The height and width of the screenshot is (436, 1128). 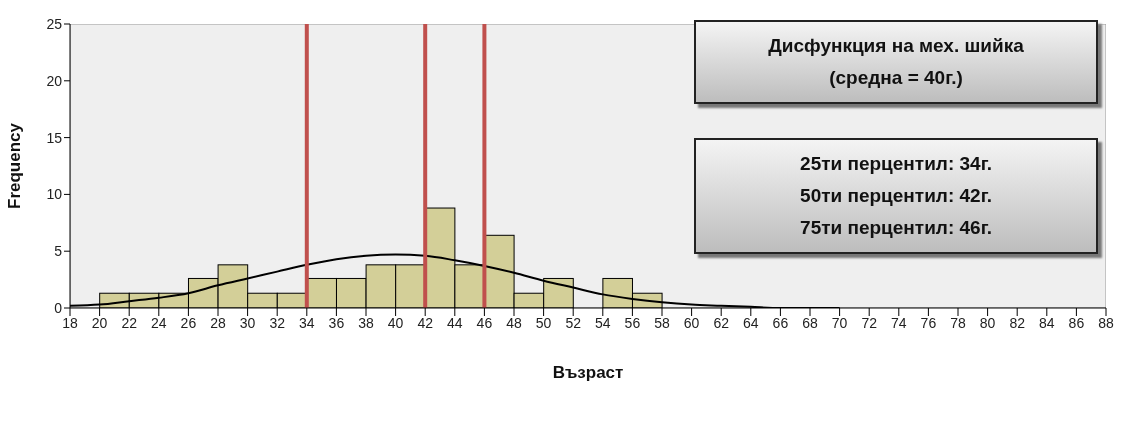 I want to click on y-tick-label: 0, so click(x=58, y=307).